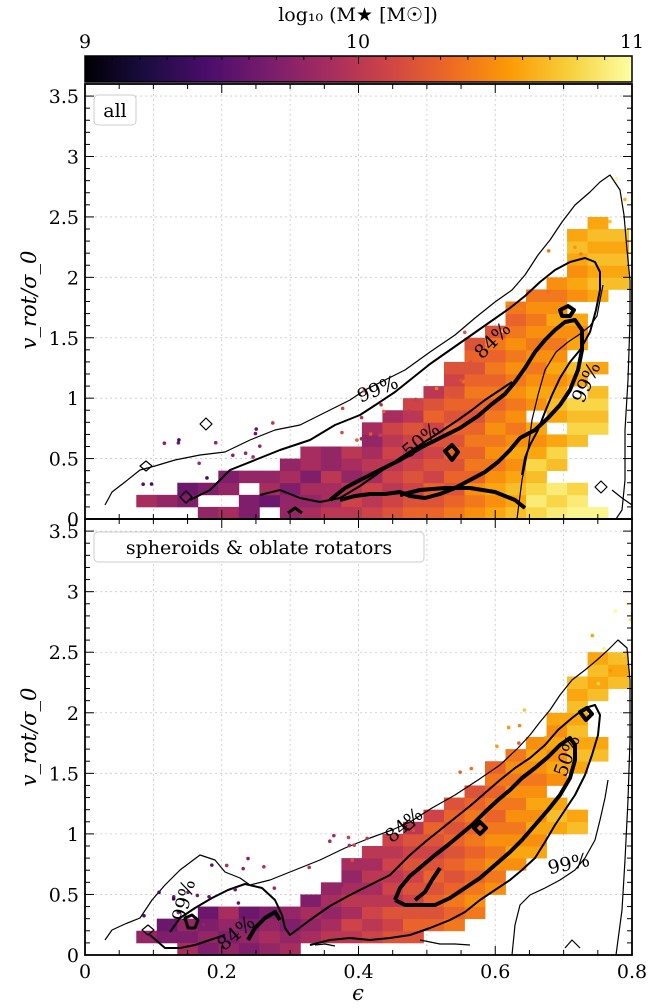 This screenshot has height=1008, width=670. What do you see at coordinates (495, 972) in the screenshot?
I see `x-tick-label: 0.6` at bounding box center [495, 972].